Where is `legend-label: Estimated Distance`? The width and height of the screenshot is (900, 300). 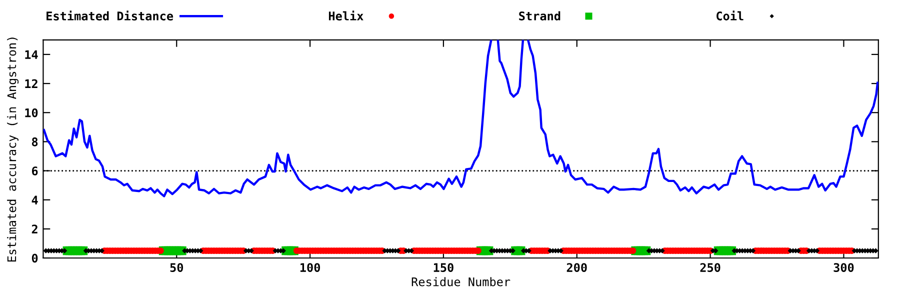 legend-label: Estimated Distance is located at coordinates (110, 15).